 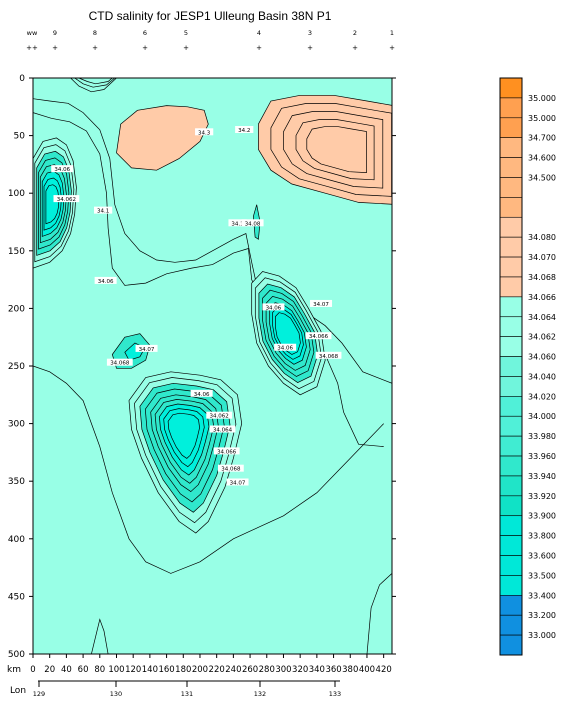 I want to click on colorbar-label-1: 35.000, so click(x=542, y=118).